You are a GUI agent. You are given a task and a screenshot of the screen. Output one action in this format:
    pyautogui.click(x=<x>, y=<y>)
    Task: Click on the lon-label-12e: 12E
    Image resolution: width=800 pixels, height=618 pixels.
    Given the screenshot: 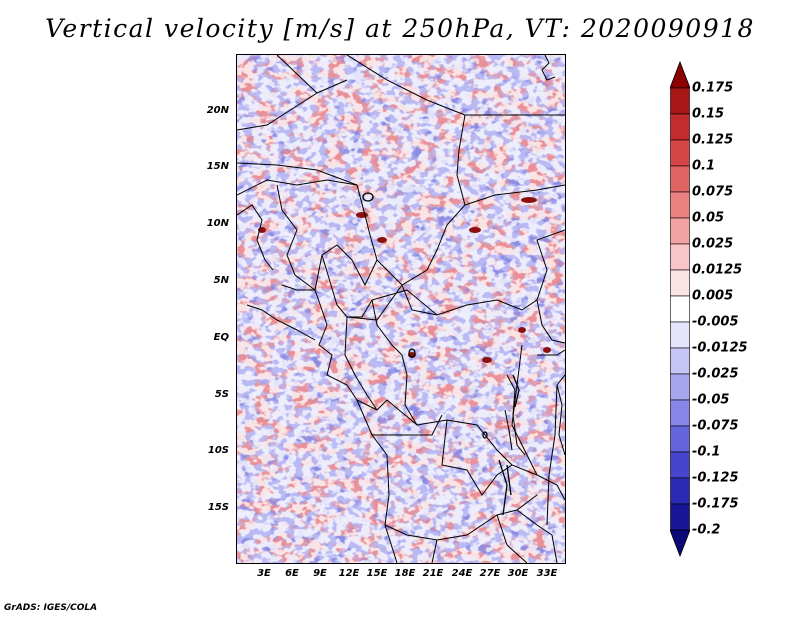 What is the action you would take?
    pyautogui.click(x=349, y=573)
    